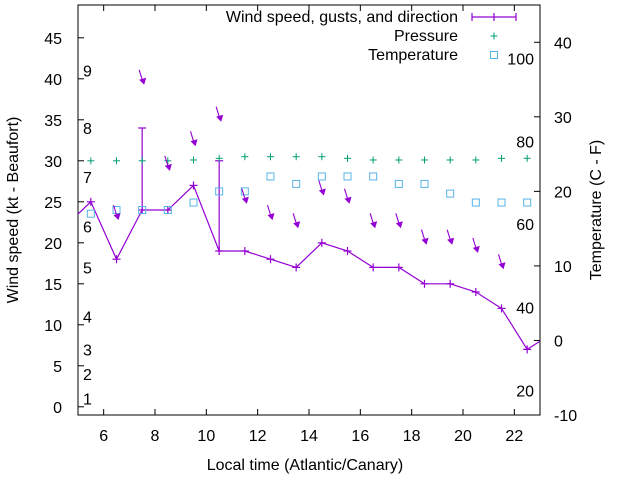 The height and width of the screenshot is (480, 640). What do you see at coordinates (342, 17) in the screenshot?
I see `legend-label: Wind speed, gusts, and direction` at bounding box center [342, 17].